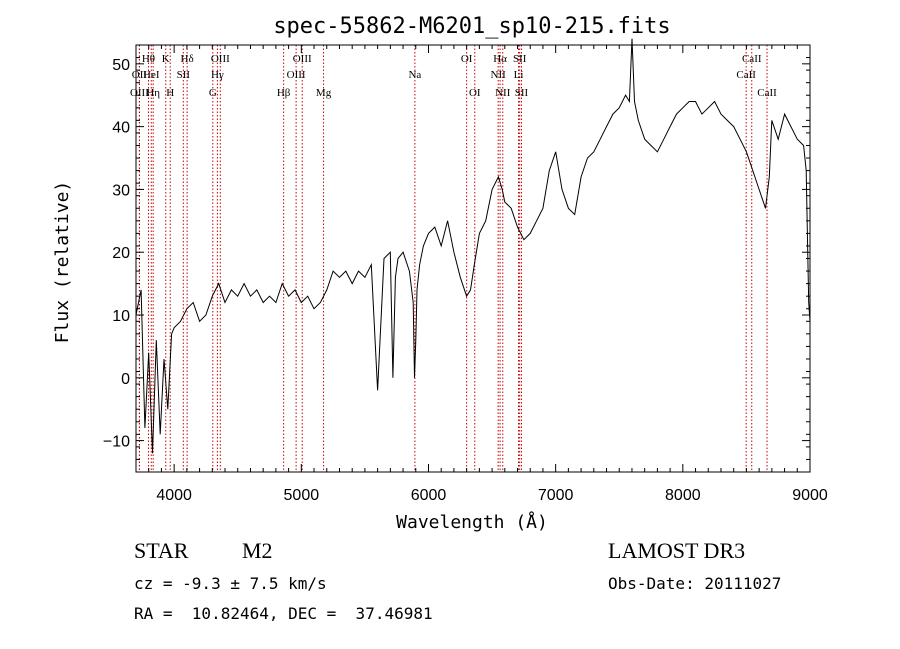  I want to click on line-label-24: SII, so click(522, 93).